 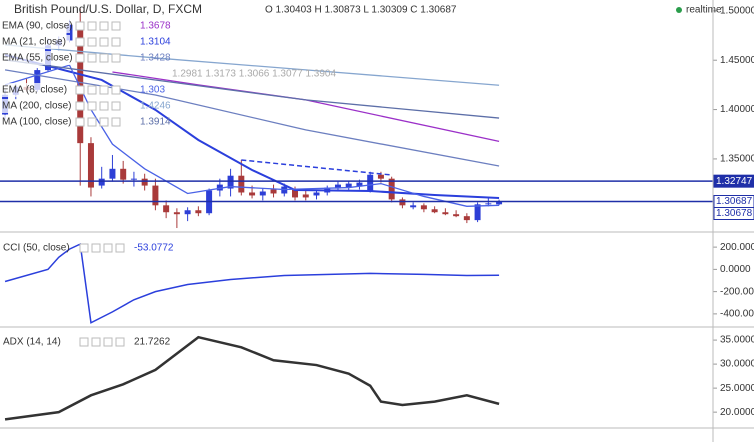 What do you see at coordinates (737, 10) in the screenshot?
I see `y-tick-label: 1.50000` at bounding box center [737, 10].